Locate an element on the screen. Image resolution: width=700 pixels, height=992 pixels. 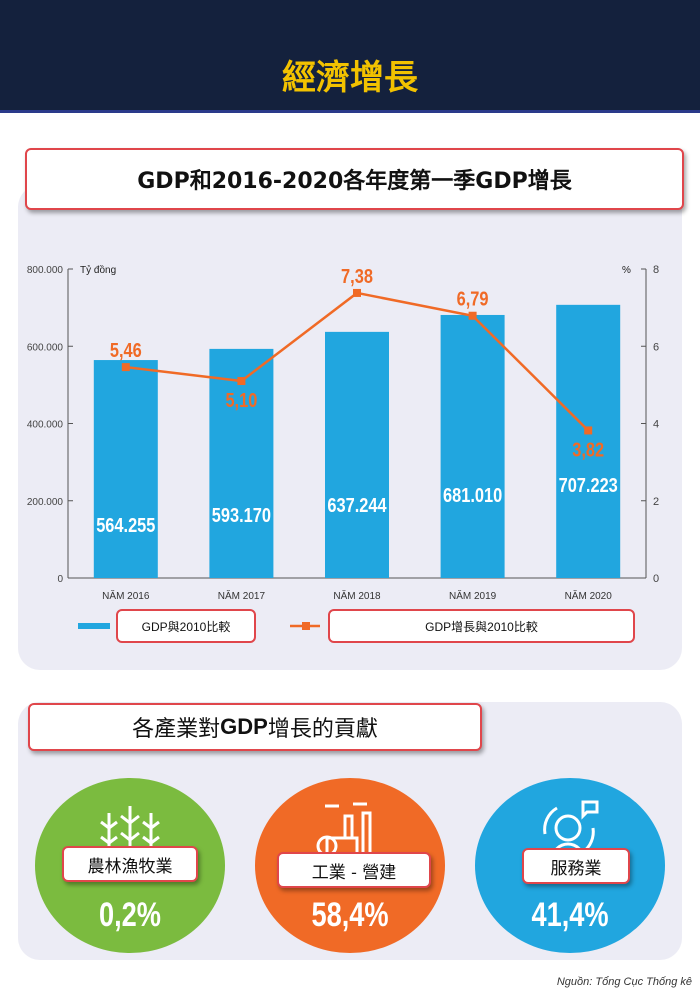
legend-line-marker is located at coordinates (306, 626).